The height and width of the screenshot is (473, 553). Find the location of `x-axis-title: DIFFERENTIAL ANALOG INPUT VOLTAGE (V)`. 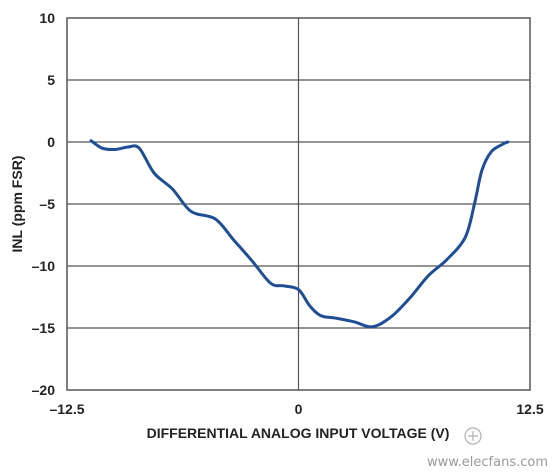

x-axis-title: DIFFERENTIAL ANALOG INPUT VOLTAGE (V) is located at coordinates (298, 433).